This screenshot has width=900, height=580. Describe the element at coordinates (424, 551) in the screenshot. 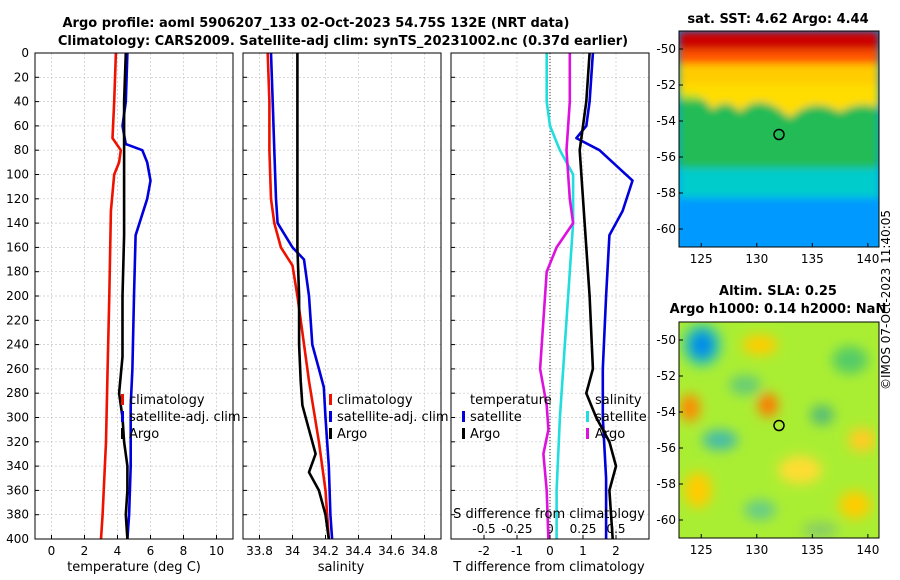

I see `x-tick-label: 34.8` at that location.